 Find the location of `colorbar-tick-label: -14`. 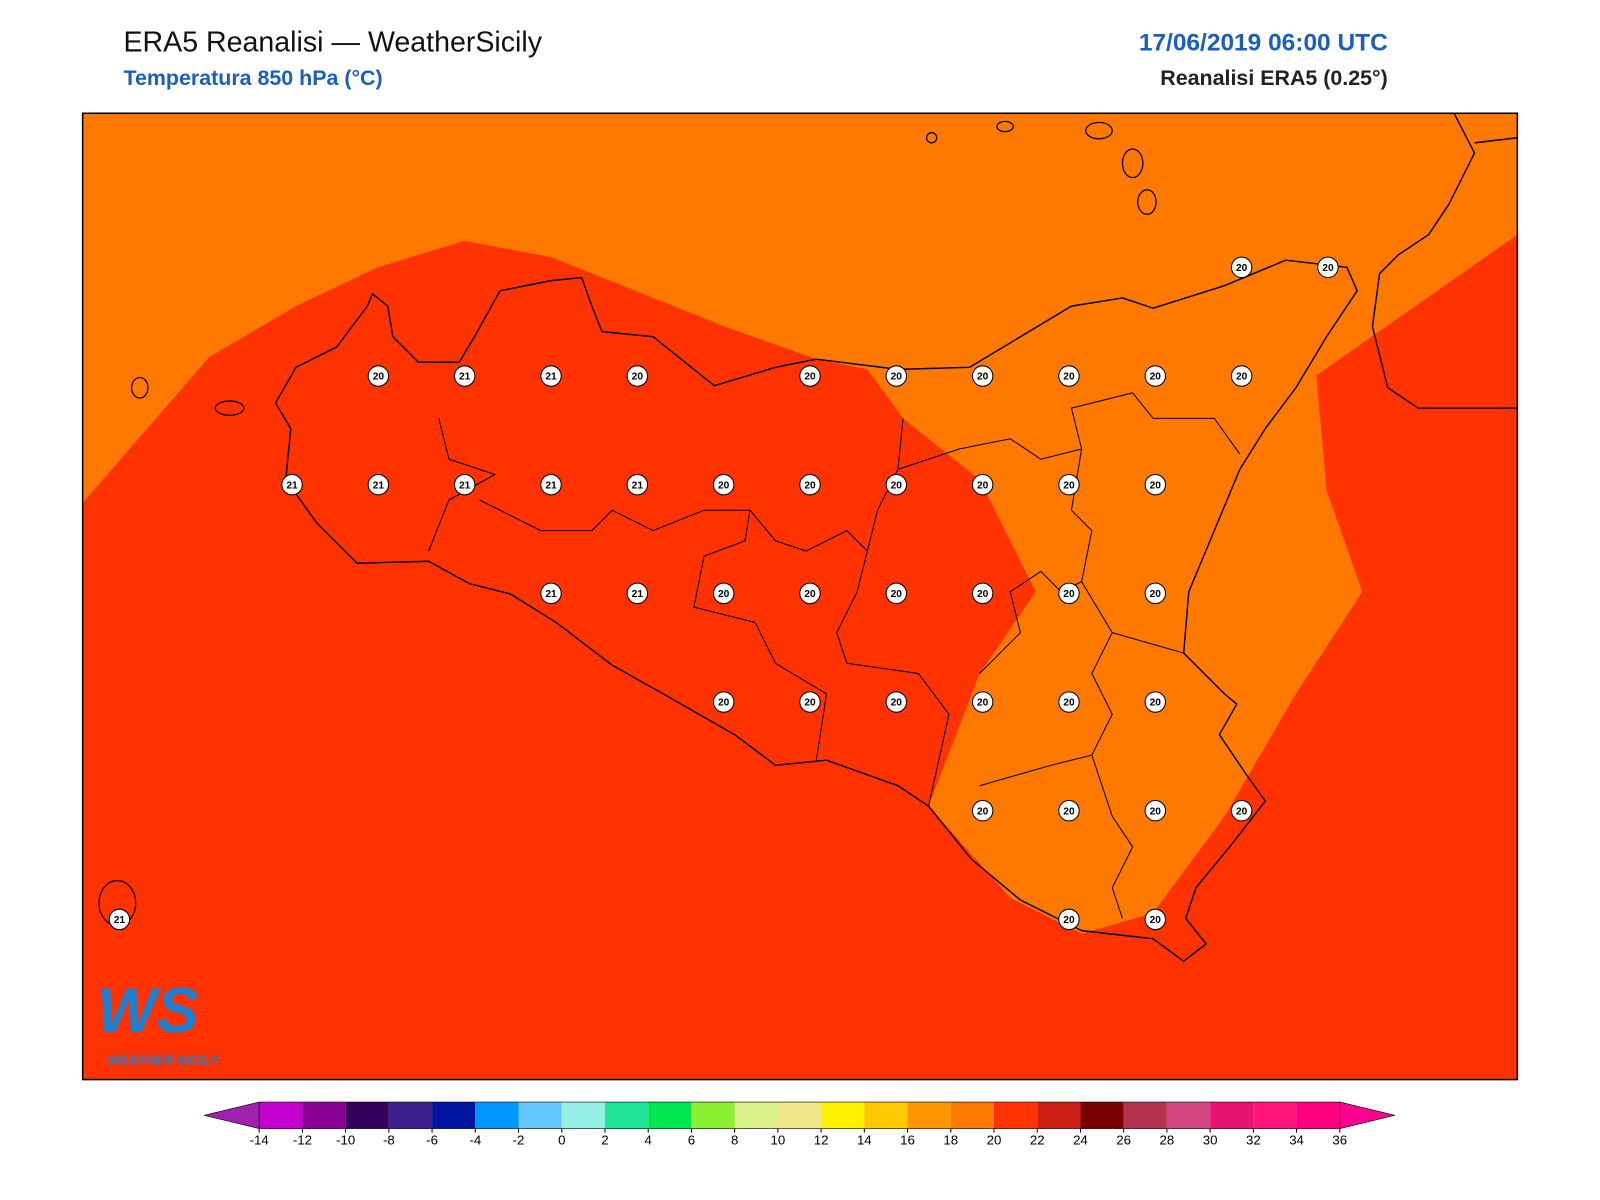

colorbar-tick-label: -14 is located at coordinates (259, 1139).